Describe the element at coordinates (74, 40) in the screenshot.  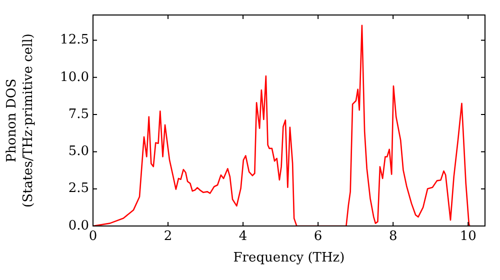
I see `y-tick-label: 12.5` at that location.